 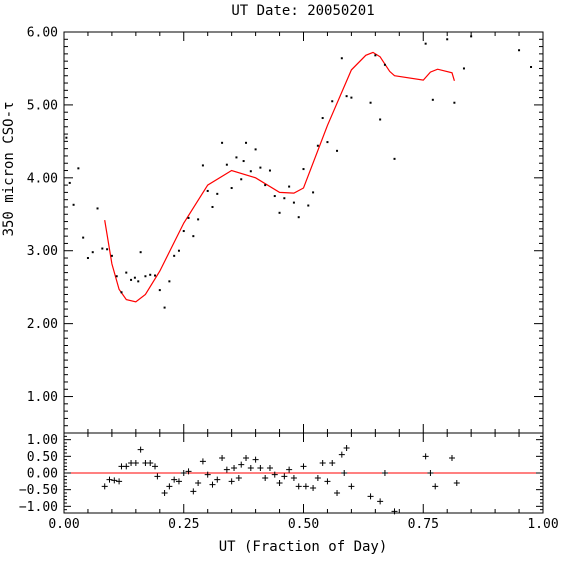 What do you see at coordinates (423, 524) in the screenshot?
I see `x-tick-label: 0.75` at bounding box center [423, 524].